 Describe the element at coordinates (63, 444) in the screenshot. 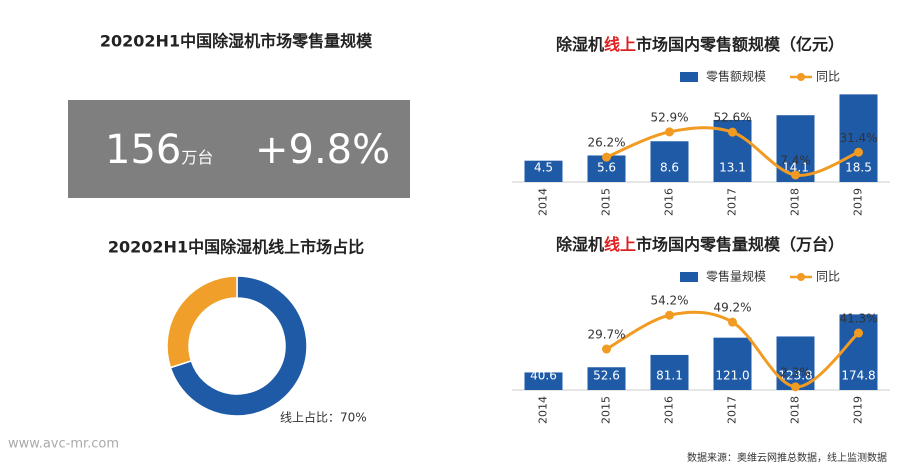

I see `website: www.avc-mr.com` at that location.